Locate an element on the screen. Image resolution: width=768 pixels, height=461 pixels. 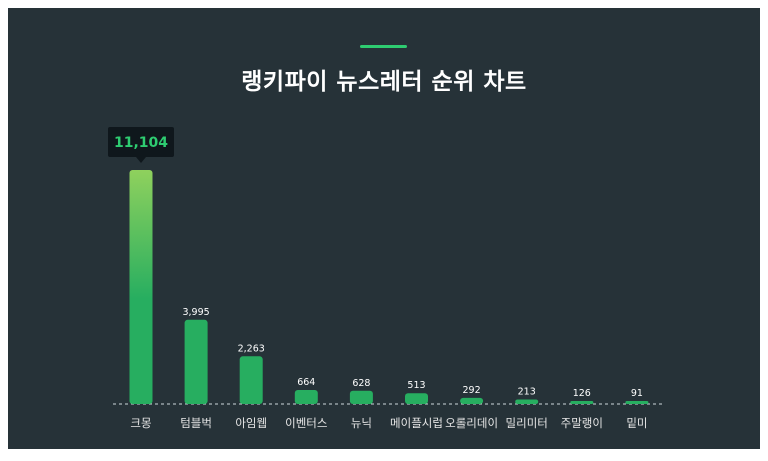
bar-주말랭이 is located at coordinates (582, 402).